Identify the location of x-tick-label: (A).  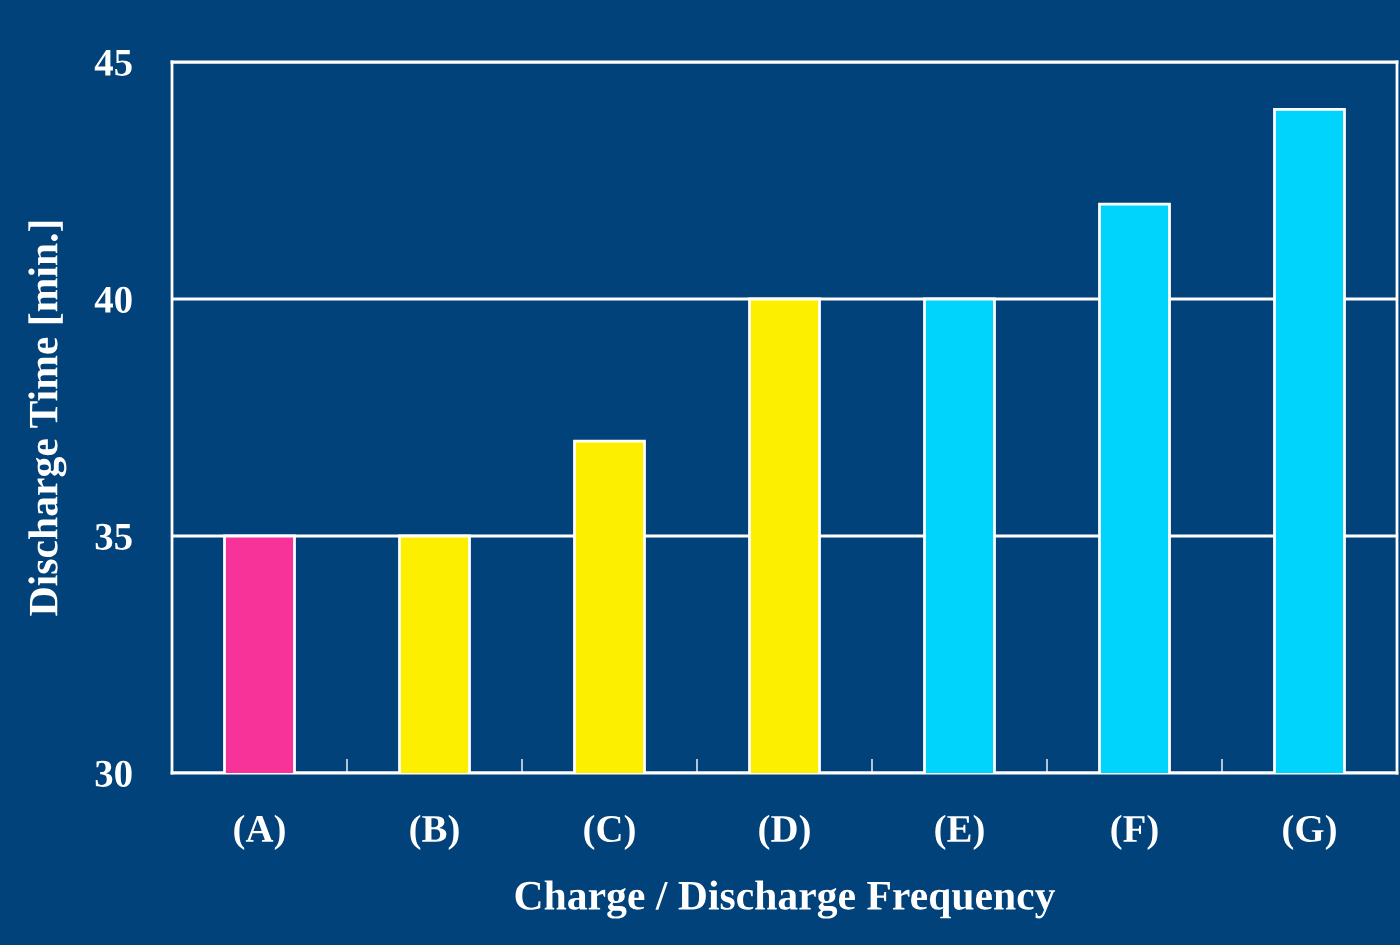
(259, 832).